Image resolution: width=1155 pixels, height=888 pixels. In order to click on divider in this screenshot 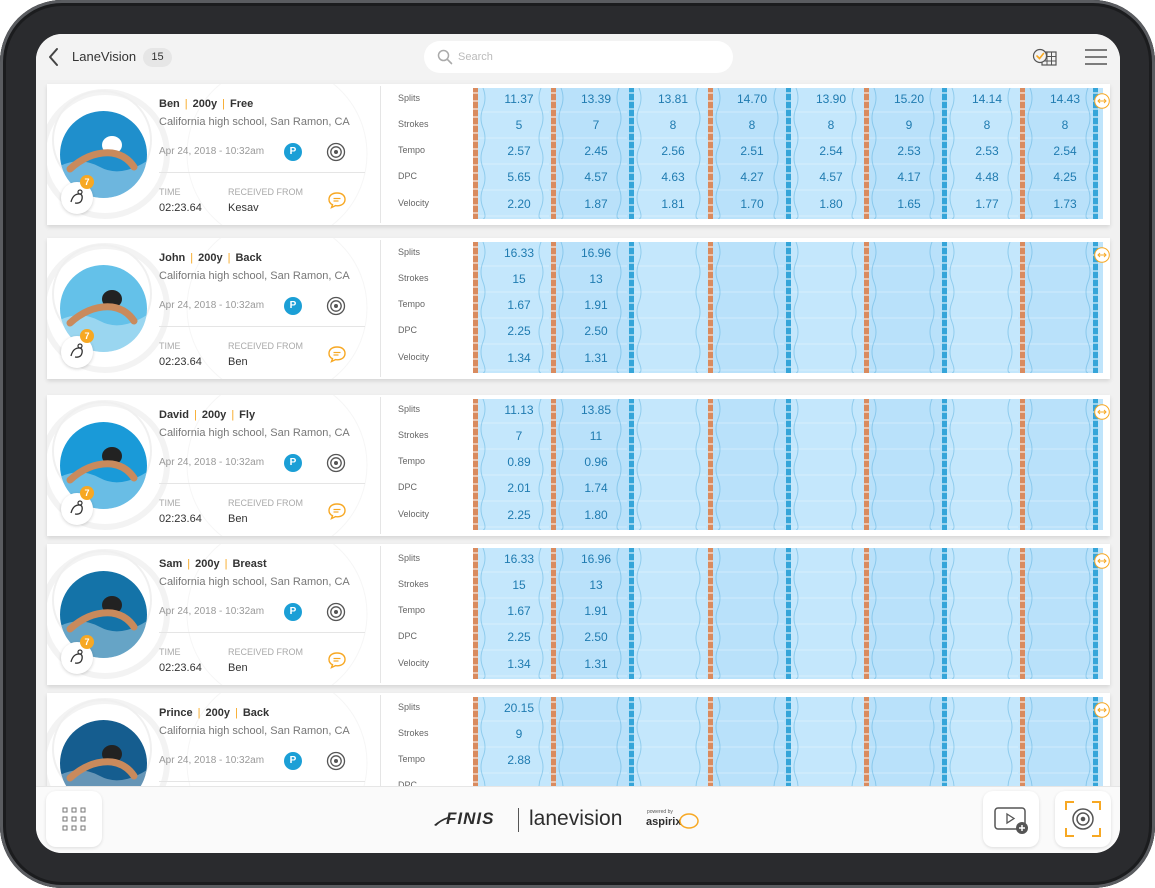, I will do `click(262, 781)`.